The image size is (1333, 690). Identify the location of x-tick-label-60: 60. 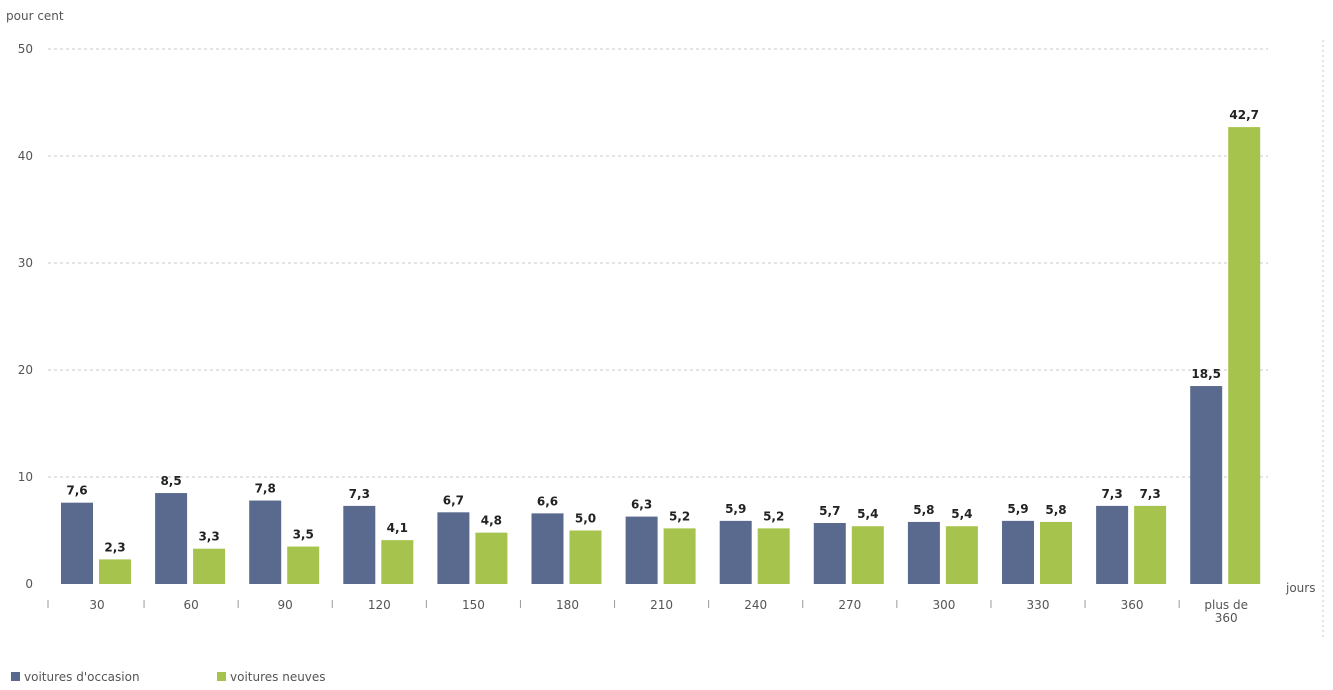
(190, 605).